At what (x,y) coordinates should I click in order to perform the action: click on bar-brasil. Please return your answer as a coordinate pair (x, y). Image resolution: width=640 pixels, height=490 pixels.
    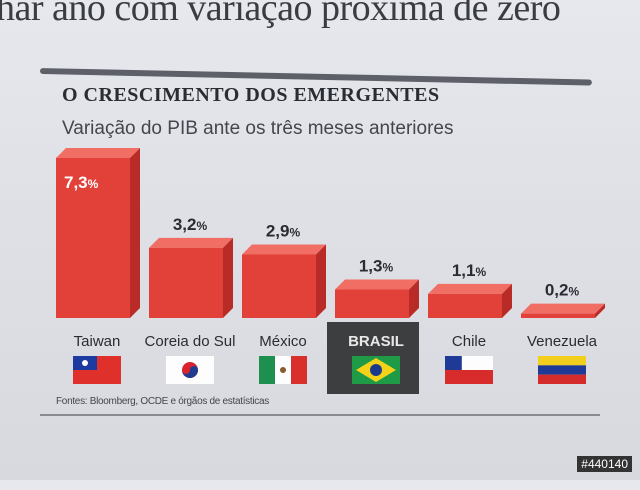
    Looking at the image, I should click on (372, 303).